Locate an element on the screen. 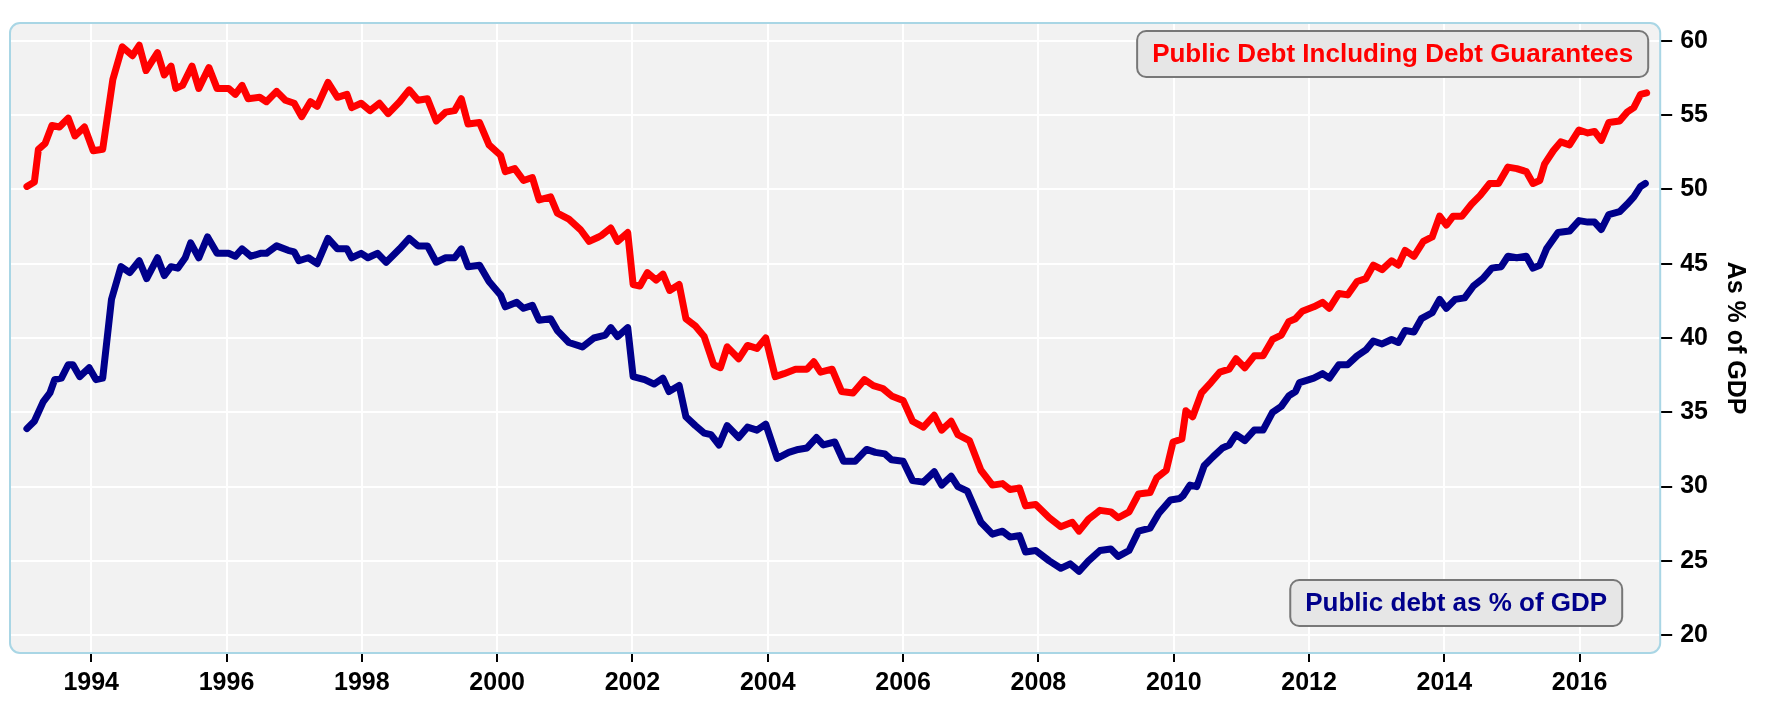 The width and height of the screenshot is (1768, 704). y-axis-title: As % of GDP is located at coordinates (1737, 338).